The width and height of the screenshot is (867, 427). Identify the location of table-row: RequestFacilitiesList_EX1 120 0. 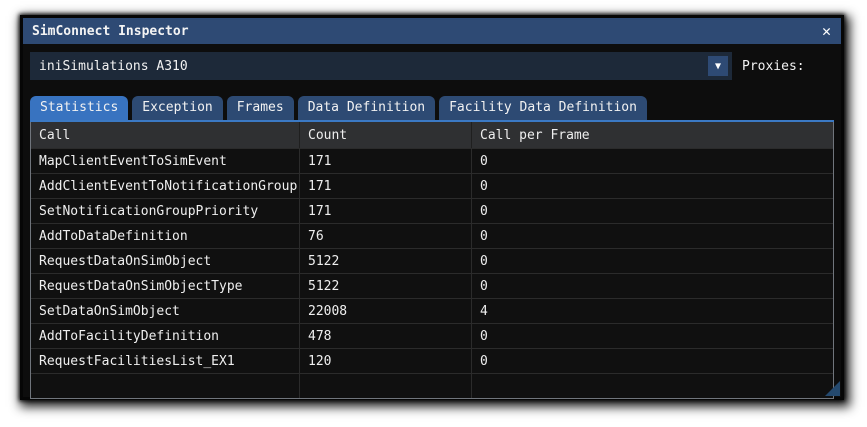
(432, 360).